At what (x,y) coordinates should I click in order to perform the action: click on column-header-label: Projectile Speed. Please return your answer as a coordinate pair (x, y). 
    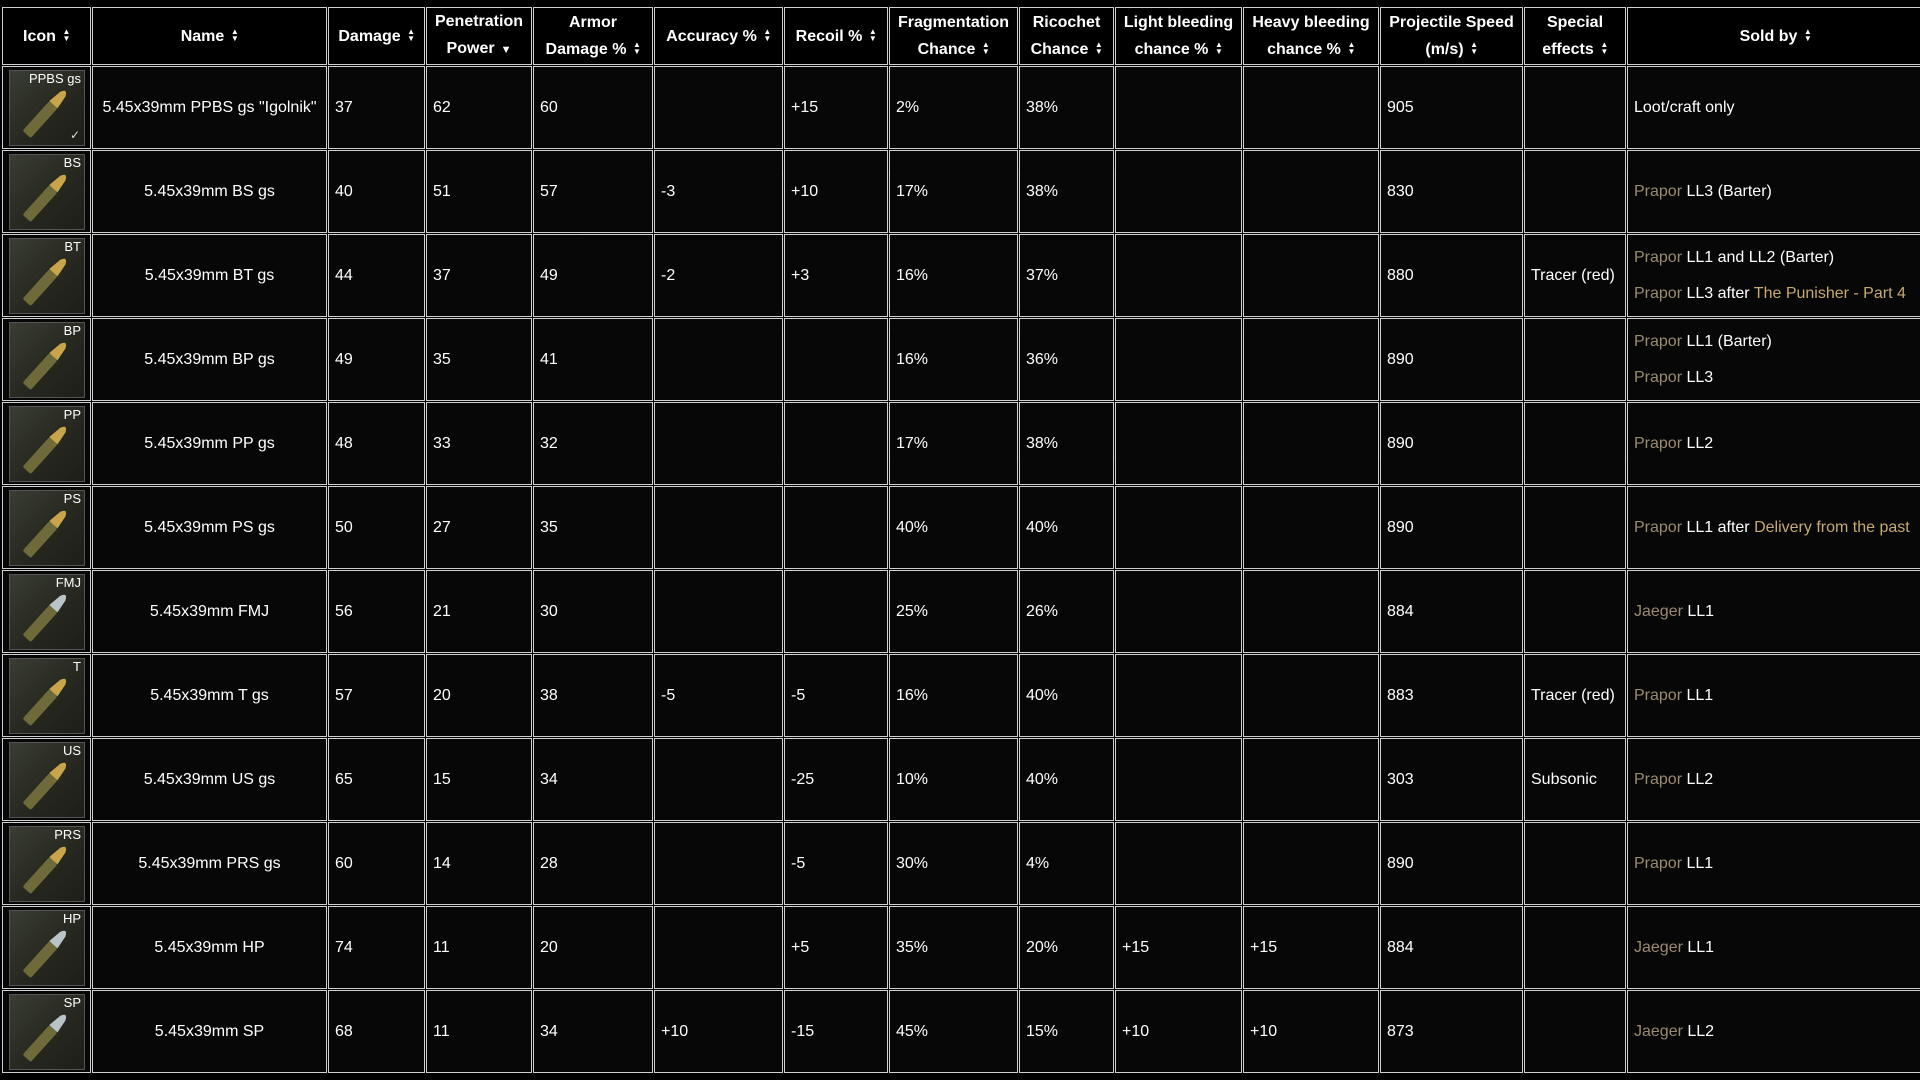
    Looking at the image, I should click on (1451, 22).